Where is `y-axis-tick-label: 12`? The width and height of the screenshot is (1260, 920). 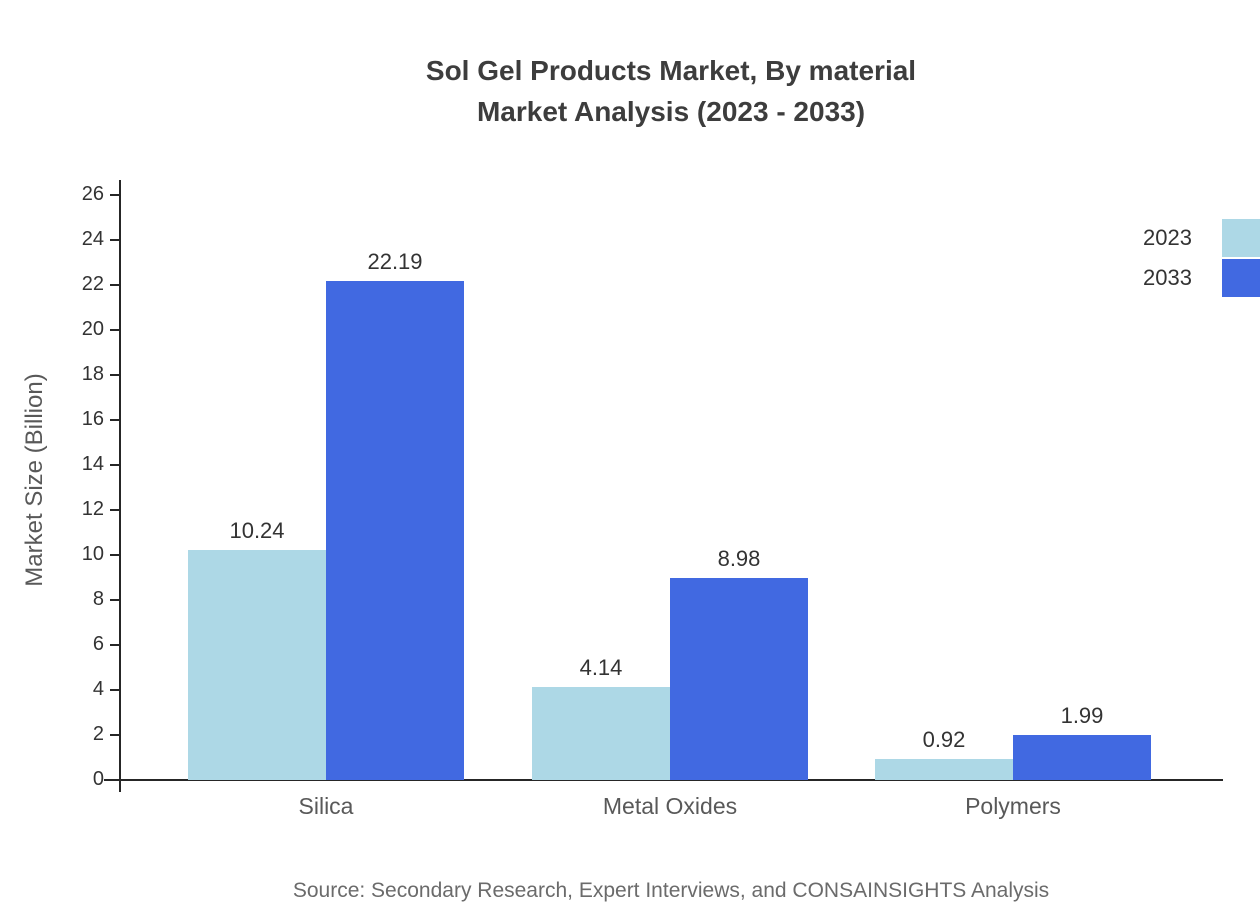
y-axis-tick-label: 12 is located at coordinates (92, 509).